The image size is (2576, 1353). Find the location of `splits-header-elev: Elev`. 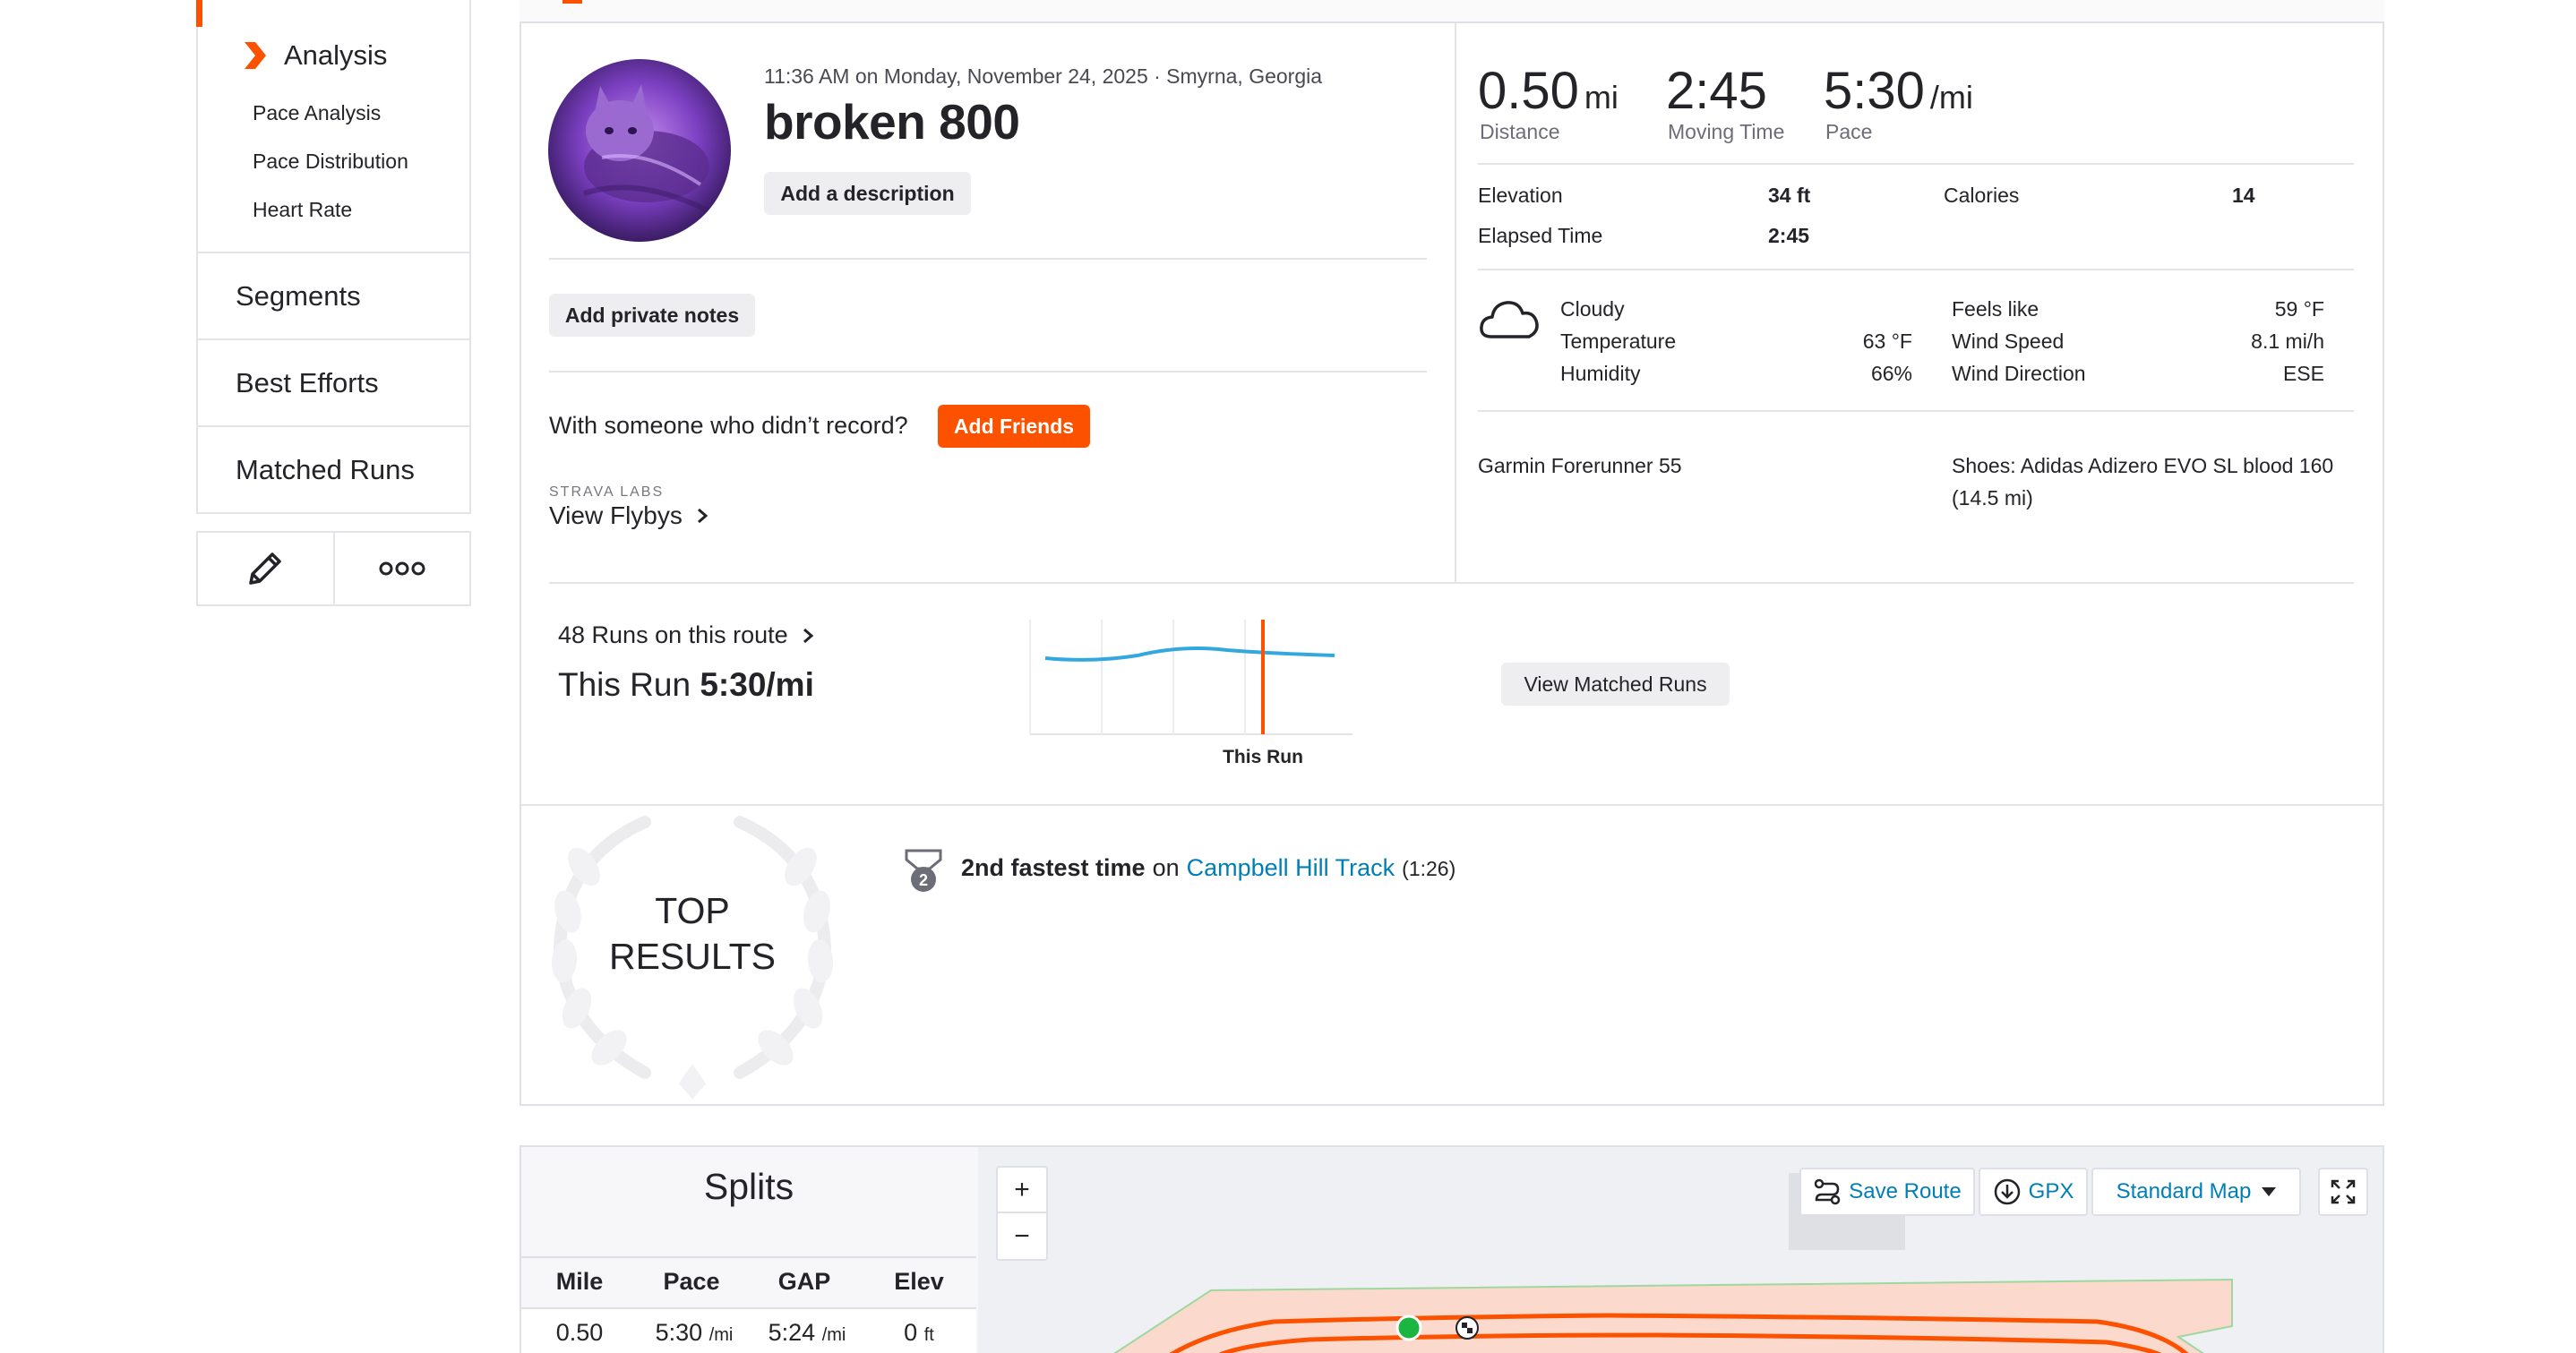

splits-header-elev: Elev is located at coordinates (919, 1281).